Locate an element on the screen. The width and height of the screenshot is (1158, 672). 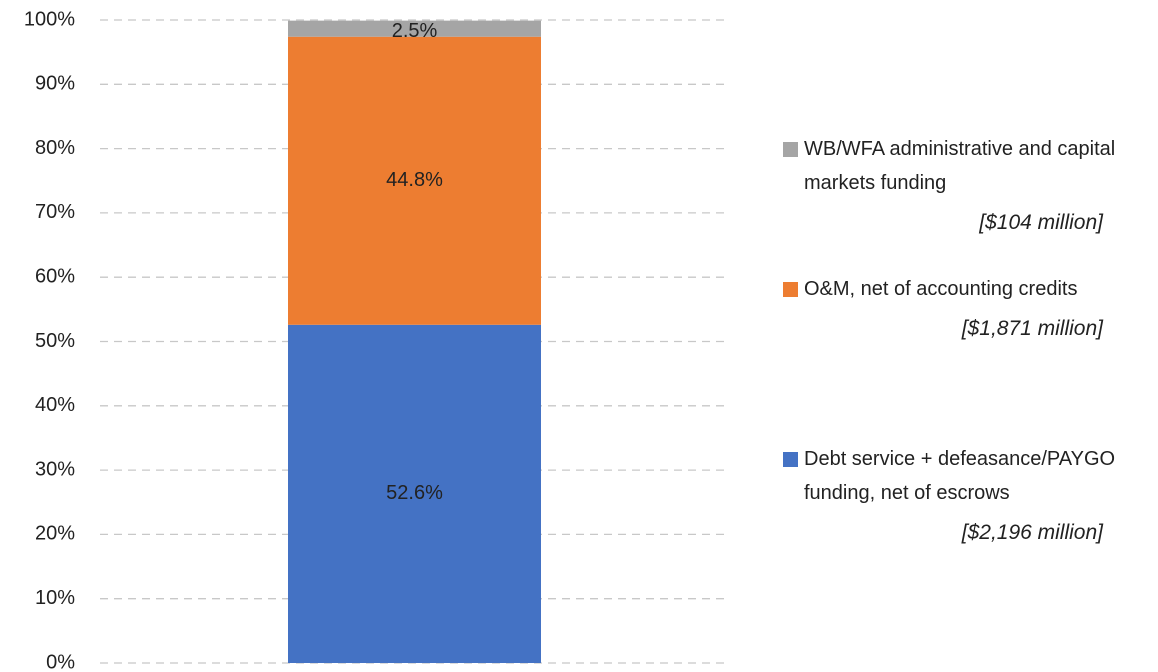
legend-row: O&M, net of accounting credits is located at coordinates (969, 289).